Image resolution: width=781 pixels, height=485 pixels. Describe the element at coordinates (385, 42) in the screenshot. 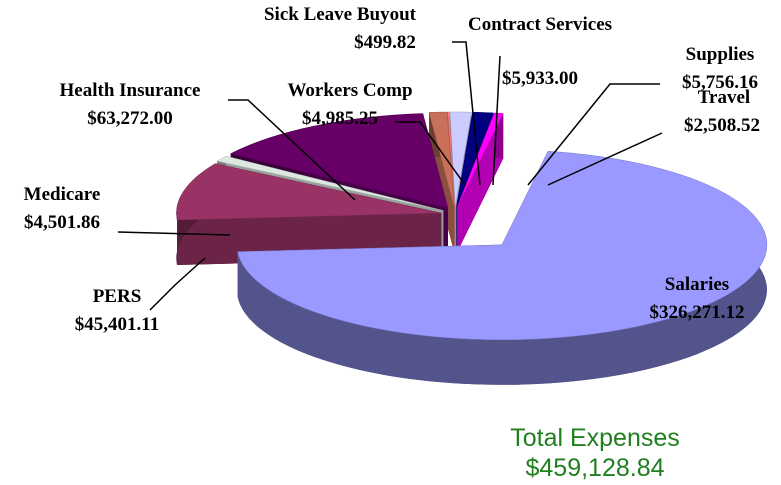

I see `value-label: $499.82` at that location.